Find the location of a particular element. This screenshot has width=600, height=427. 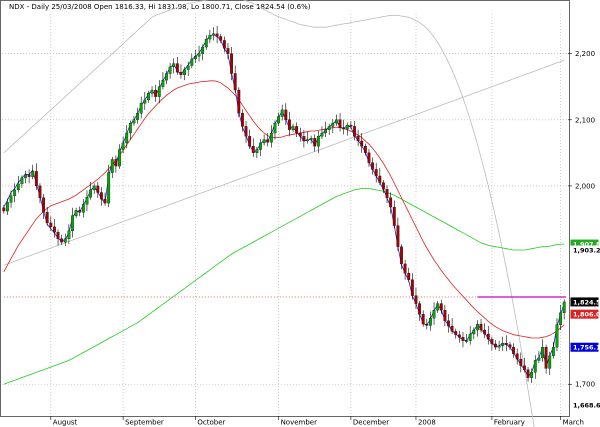

price-tag-label: 1,903.22 is located at coordinates (586, 250).